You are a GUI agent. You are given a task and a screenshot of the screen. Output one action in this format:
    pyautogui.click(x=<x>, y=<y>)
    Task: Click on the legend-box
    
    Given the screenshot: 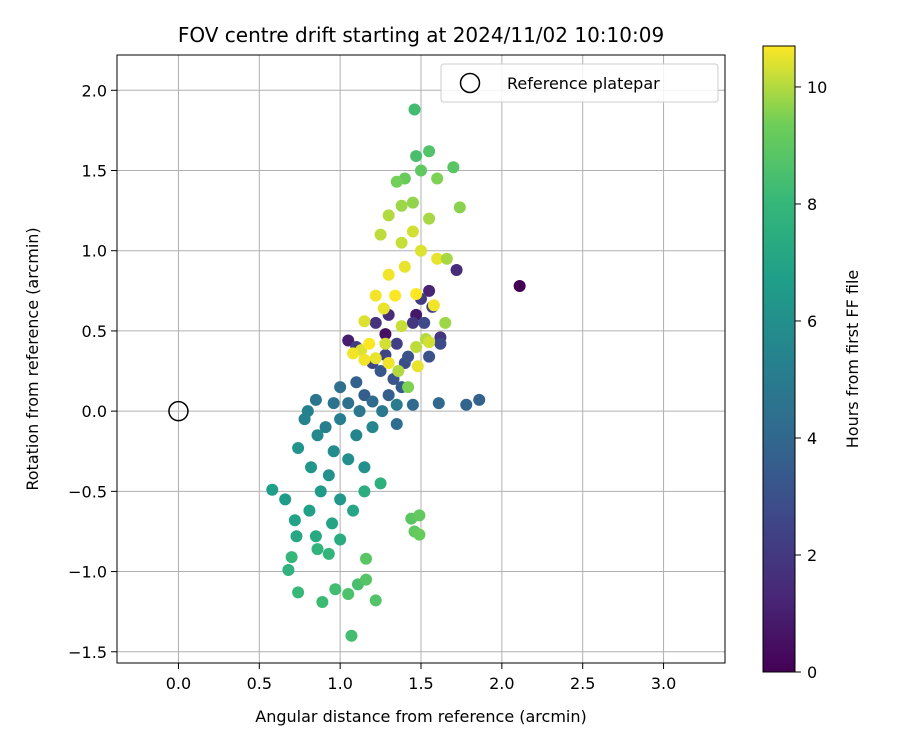 What is the action you would take?
    pyautogui.click(x=579, y=83)
    